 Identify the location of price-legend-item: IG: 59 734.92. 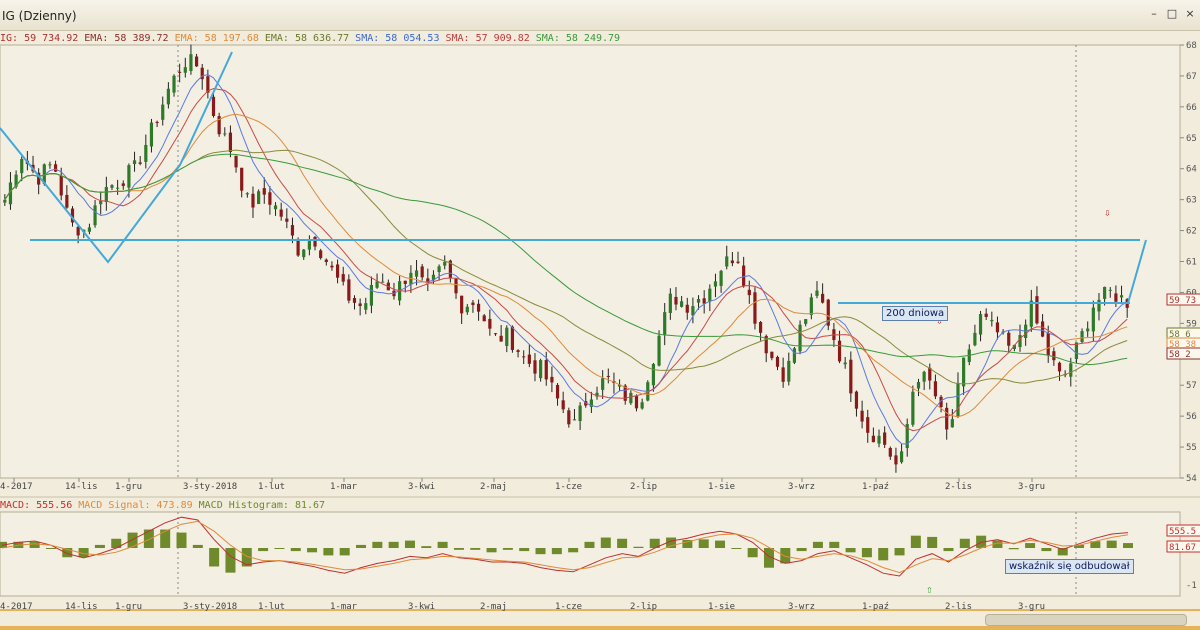
(39, 38).